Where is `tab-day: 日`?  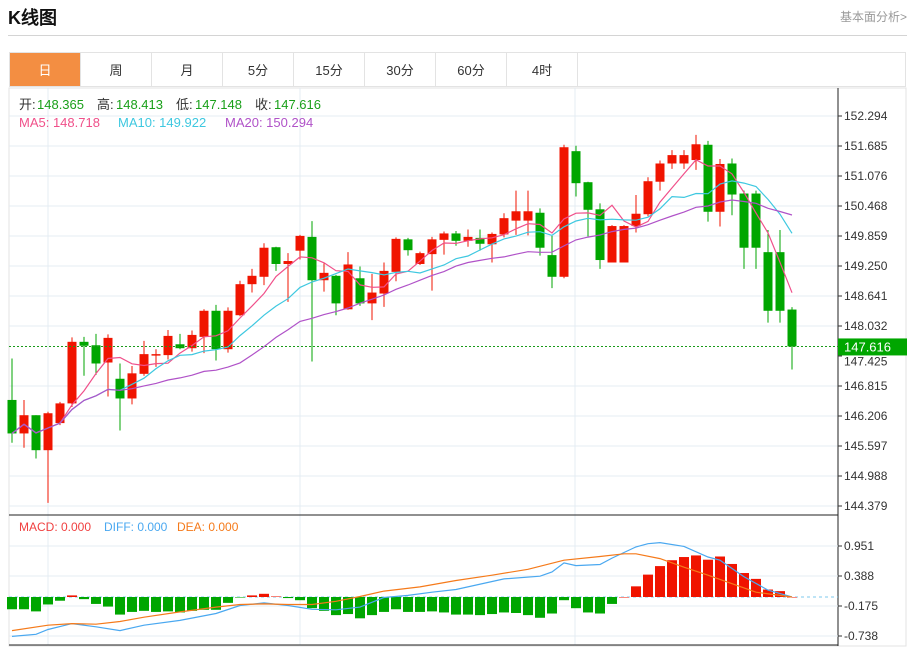 tab-day: 日 is located at coordinates (45, 69).